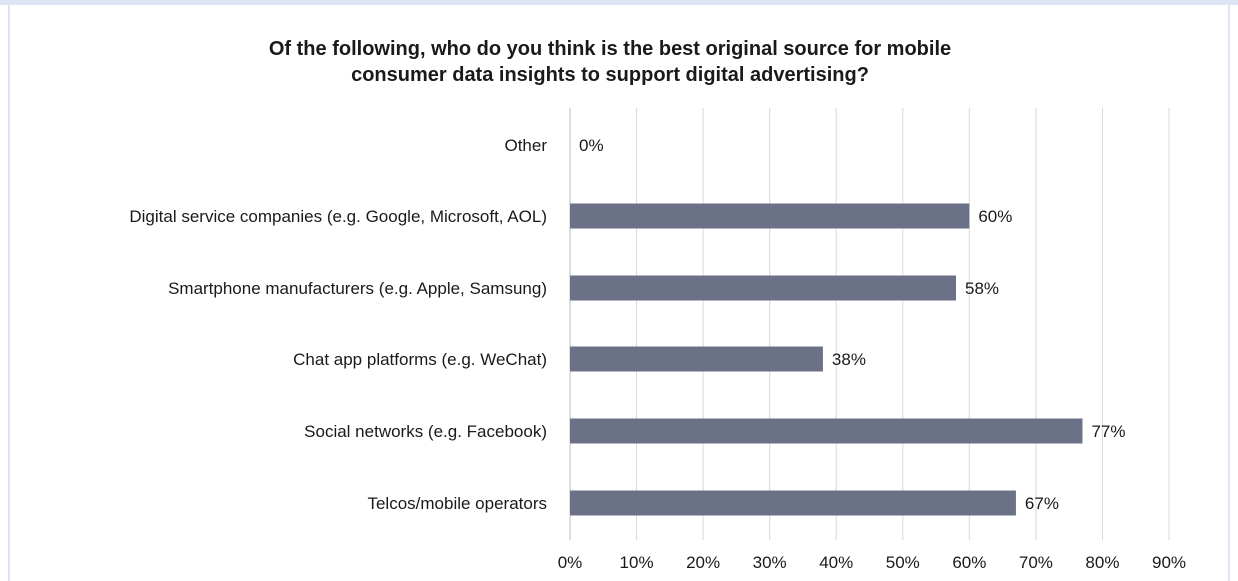  I want to click on x-tick-label: 60%, so click(969, 562).